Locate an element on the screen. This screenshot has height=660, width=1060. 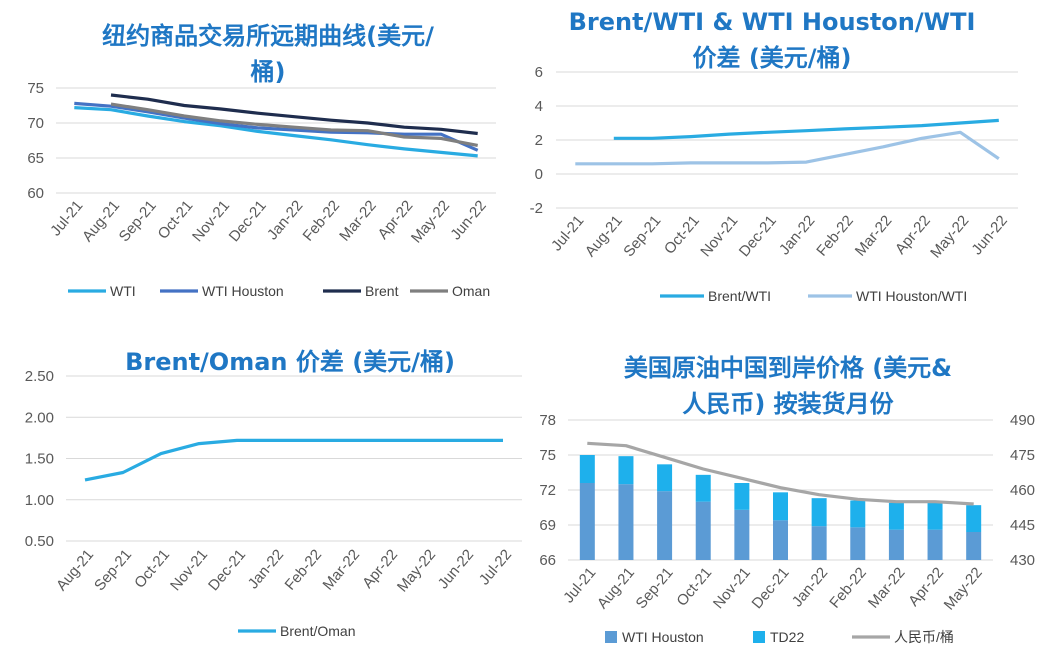
c4-y-left-tick-label: 66 is located at coordinates (547, 560).